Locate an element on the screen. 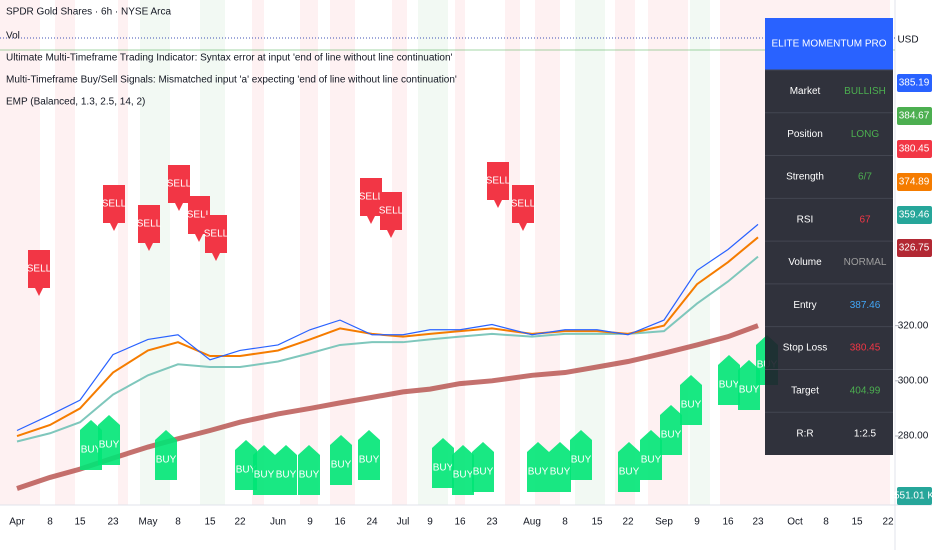 Image resolution: width=932 pixels, height=550 pixels. panel-background is located at coordinates (829, 236).